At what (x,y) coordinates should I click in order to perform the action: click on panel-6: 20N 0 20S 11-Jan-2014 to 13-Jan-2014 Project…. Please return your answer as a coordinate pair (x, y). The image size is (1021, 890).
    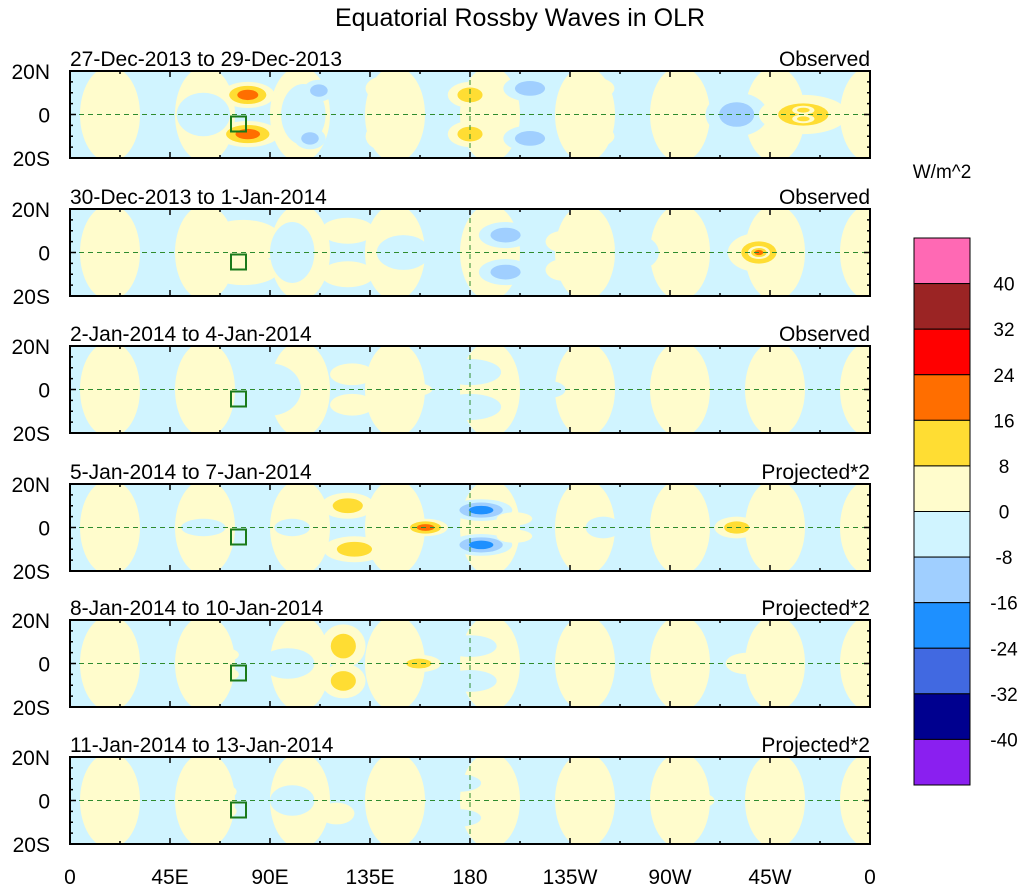
    Looking at the image, I should click on (441, 795).